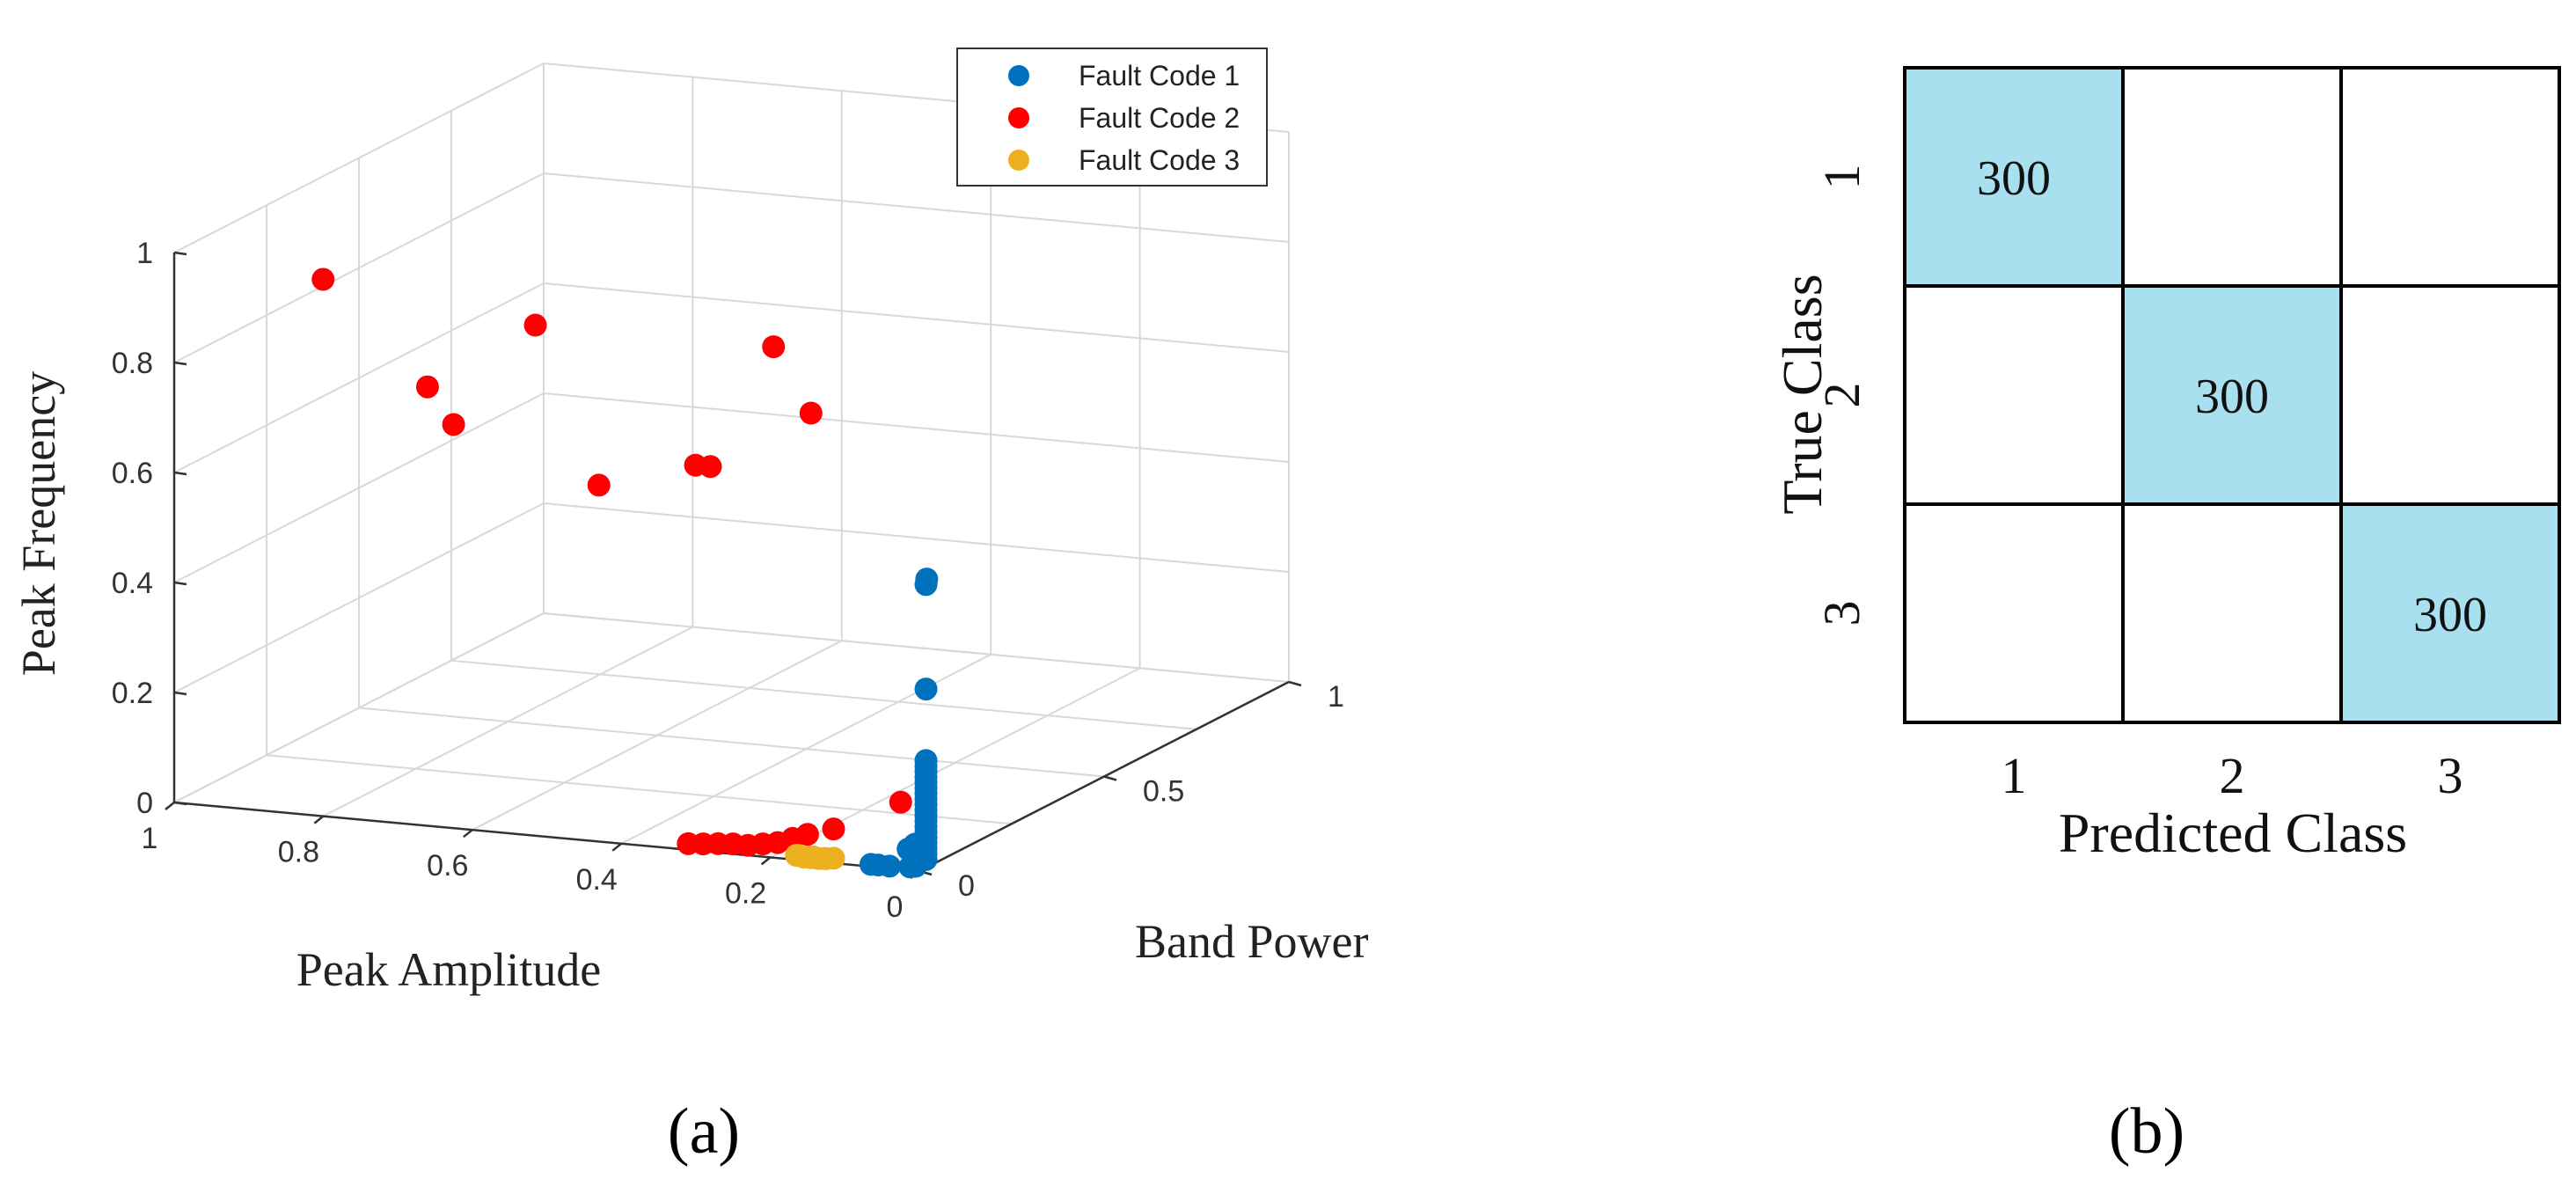 The width and height of the screenshot is (2576, 1194). I want to click on true-tick-label: 2, so click(1841, 395).